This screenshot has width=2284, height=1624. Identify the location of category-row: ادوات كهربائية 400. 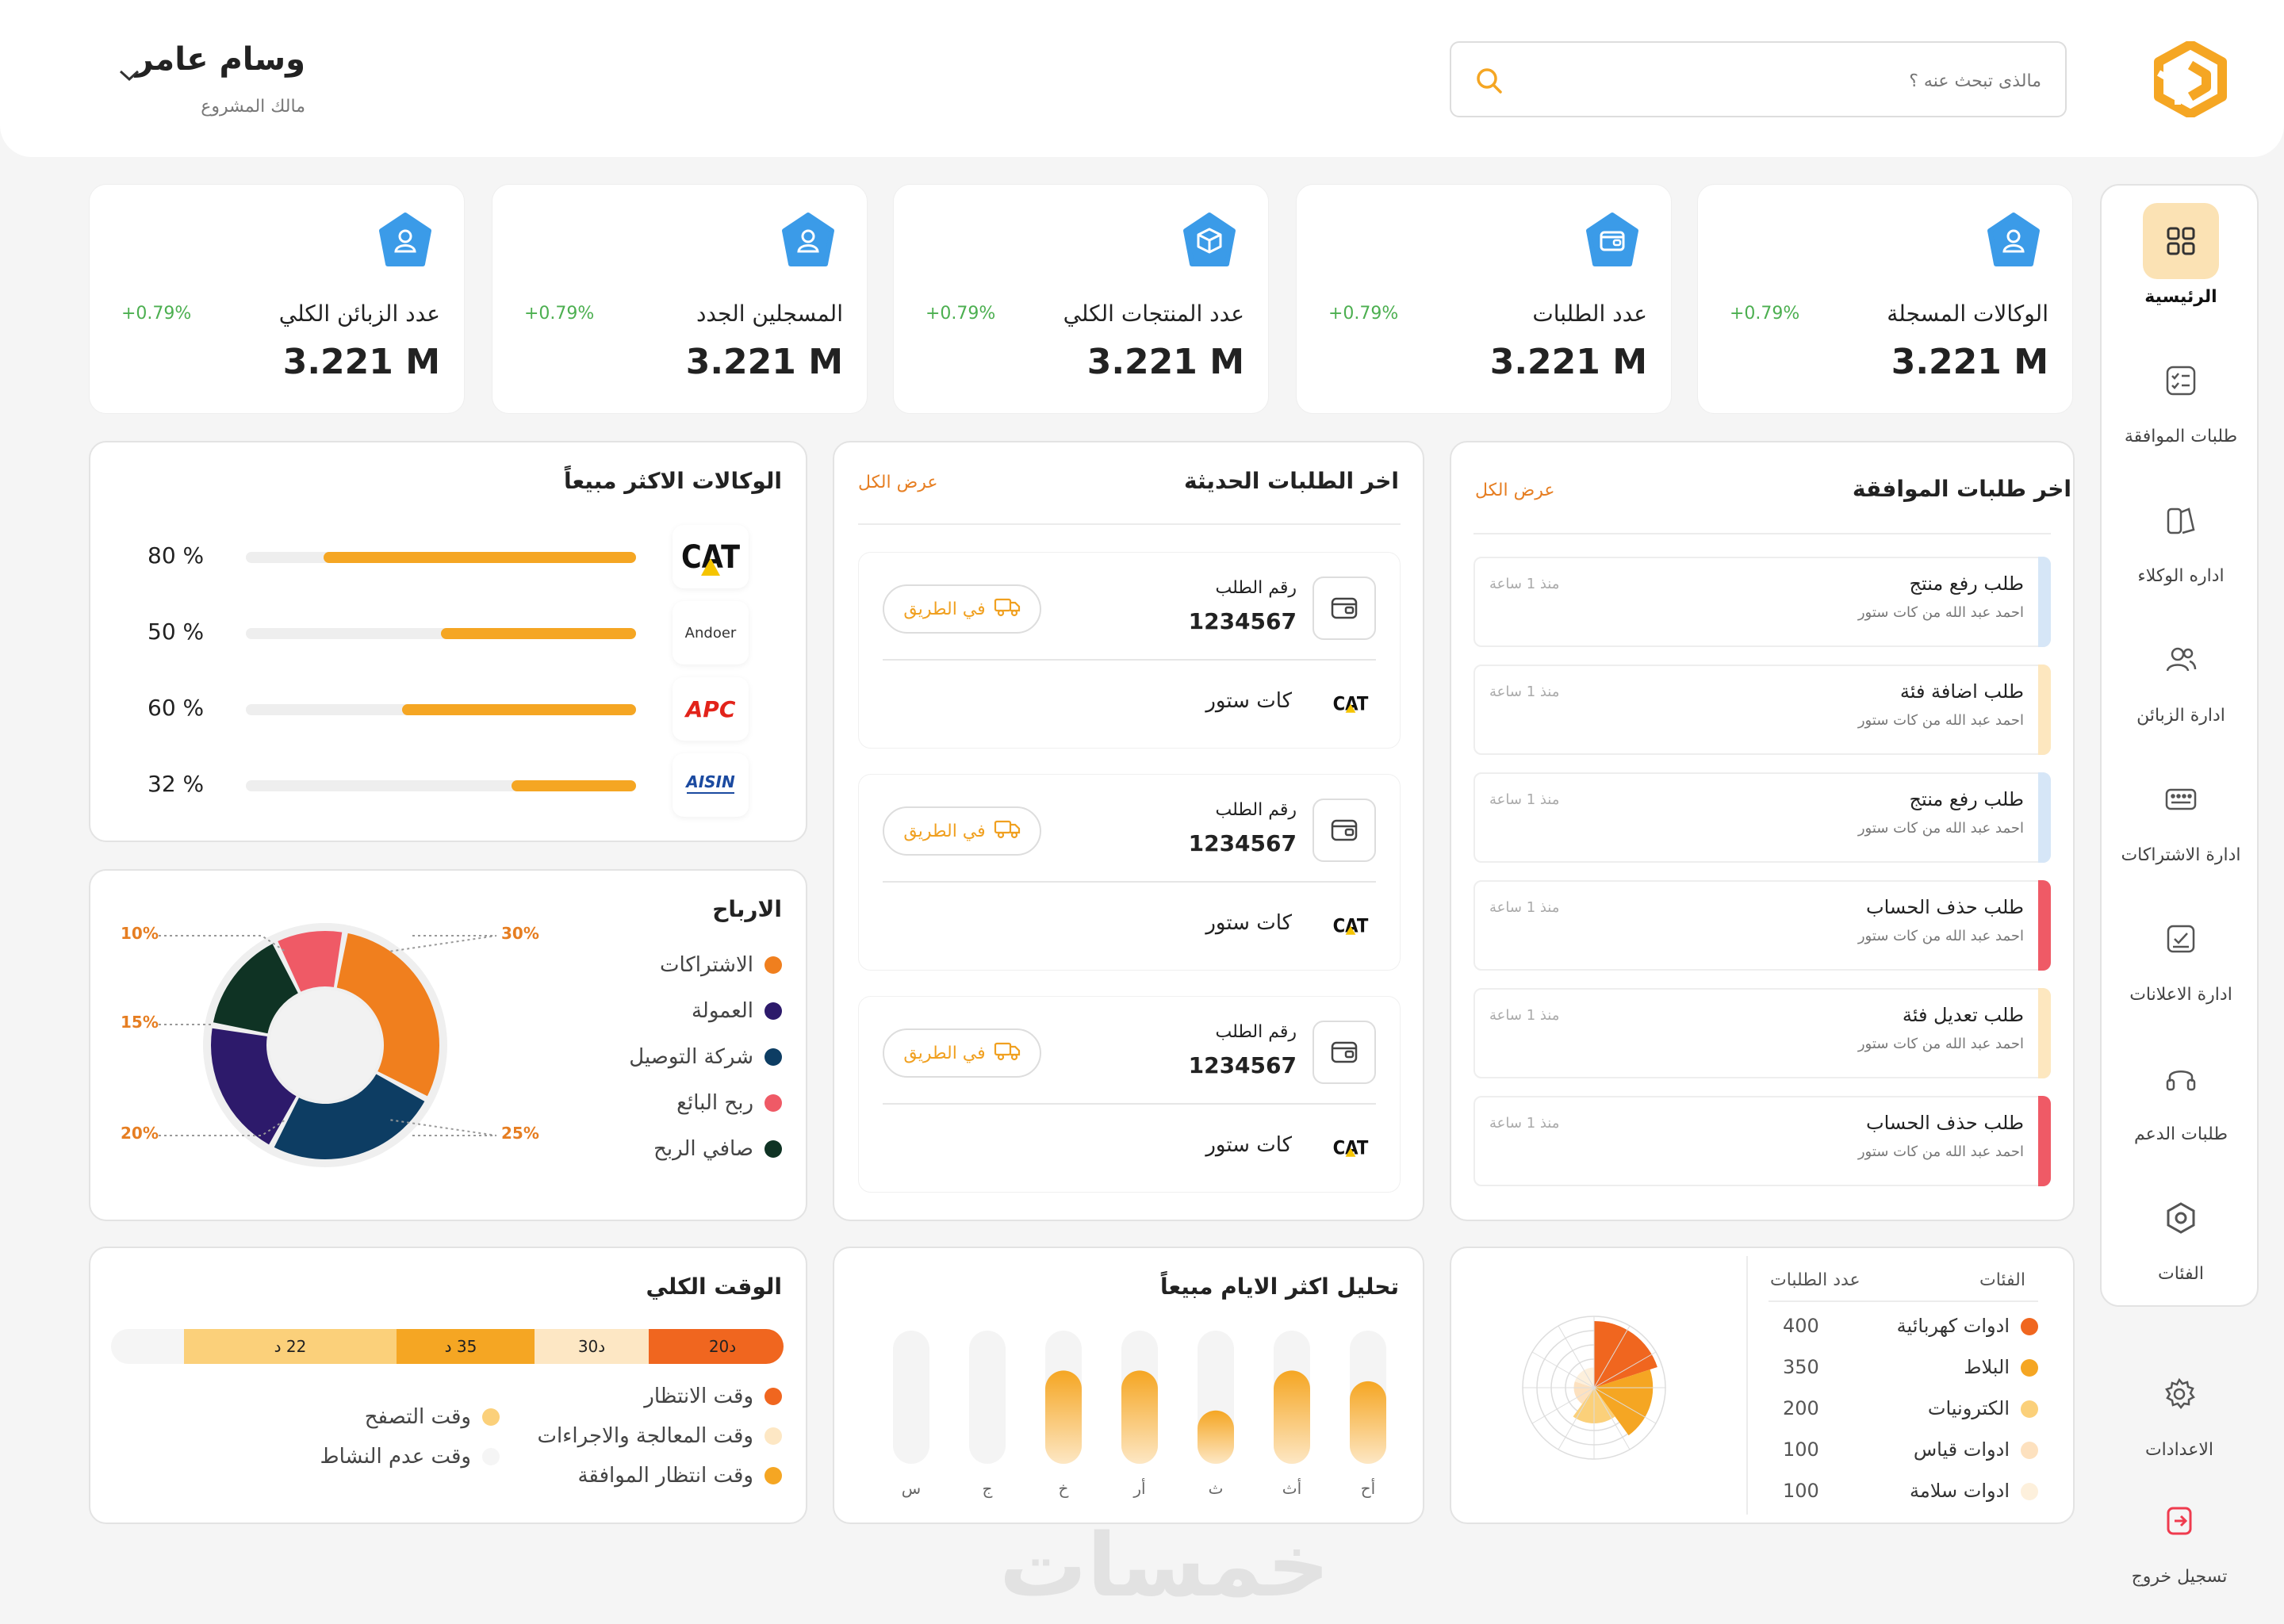
(1903, 1327).